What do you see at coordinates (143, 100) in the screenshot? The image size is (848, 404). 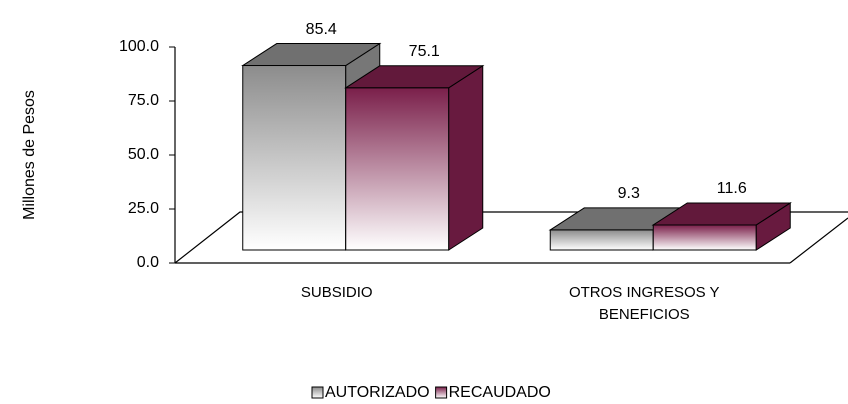 I see `y-tick-label: 75.0` at bounding box center [143, 100].